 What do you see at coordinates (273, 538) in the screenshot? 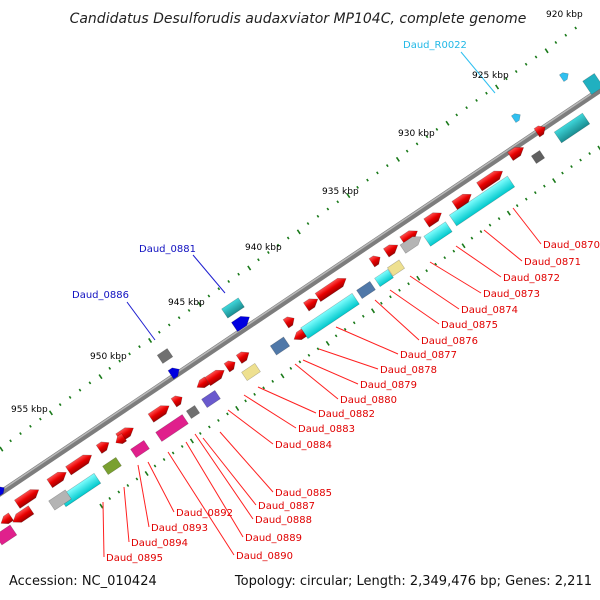
I see `gene-label: Daud_0889` at bounding box center [273, 538].